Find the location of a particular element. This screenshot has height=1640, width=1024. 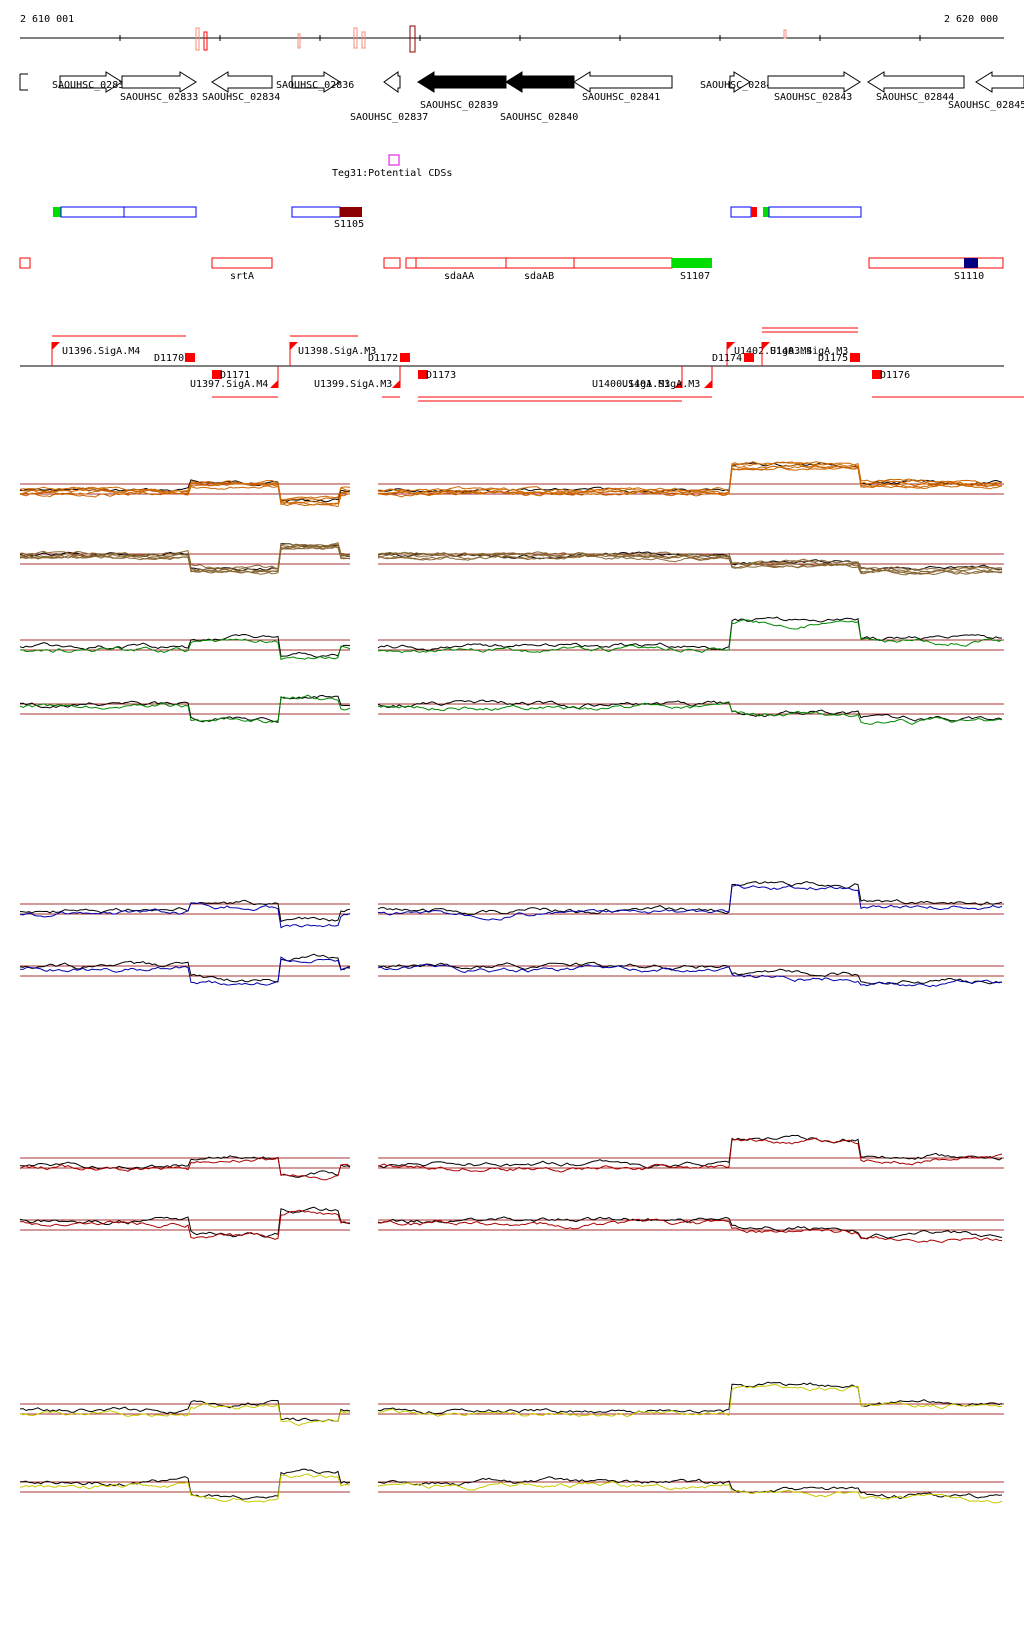

s1107-marker is located at coordinates (692, 263).